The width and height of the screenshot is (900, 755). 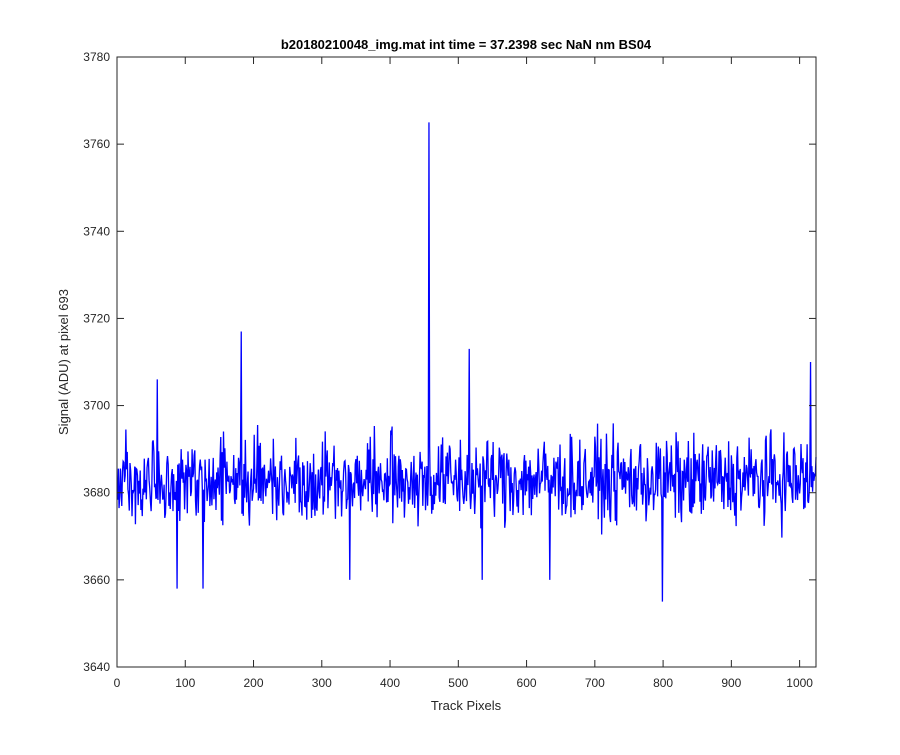 What do you see at coordinates (96, 493) in the screenshot?
I see `y-tick-label: 3680` at bounding box center [96, 493].